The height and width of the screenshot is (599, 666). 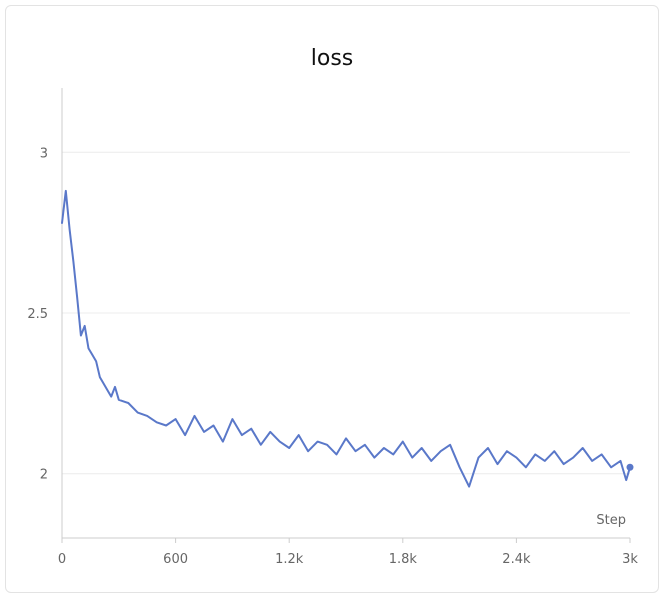 What do you see at coordinates (44, 475) in the screenshot?
I see `y-tick-label: 2` at bounding box center [44, 475].